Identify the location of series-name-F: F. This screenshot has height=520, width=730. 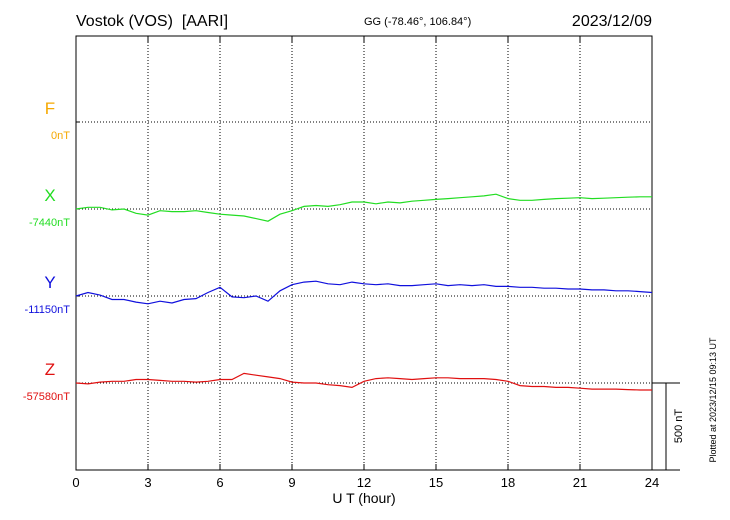
(50, 108).